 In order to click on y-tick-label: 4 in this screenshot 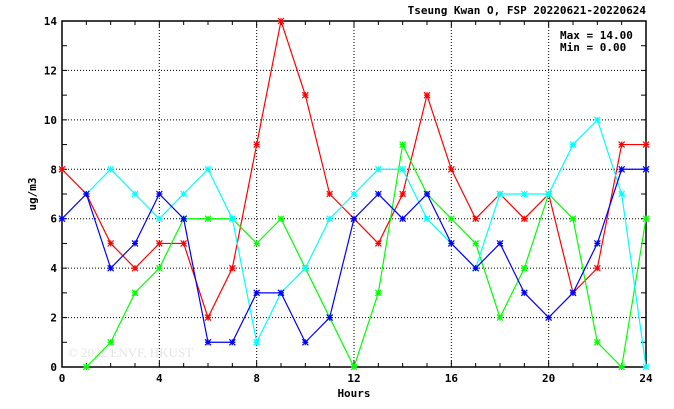, I will do `click(53, 268)`.